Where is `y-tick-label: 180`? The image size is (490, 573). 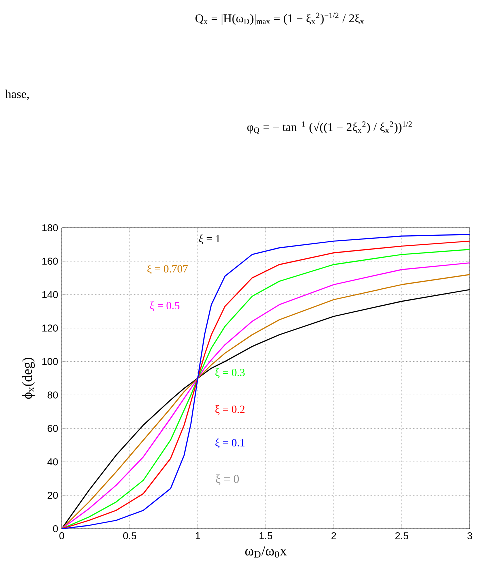
y-tick-label: 180 is located at coordinates (50, 228).